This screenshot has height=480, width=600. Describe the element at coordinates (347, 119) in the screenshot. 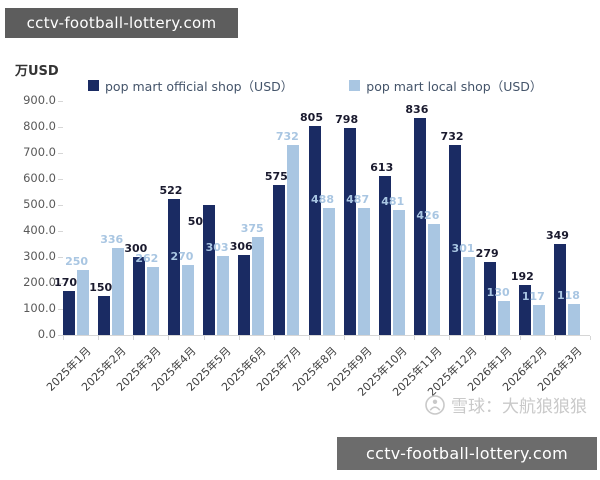

I see `bar-label-official-2025年9月: 798` at that location.